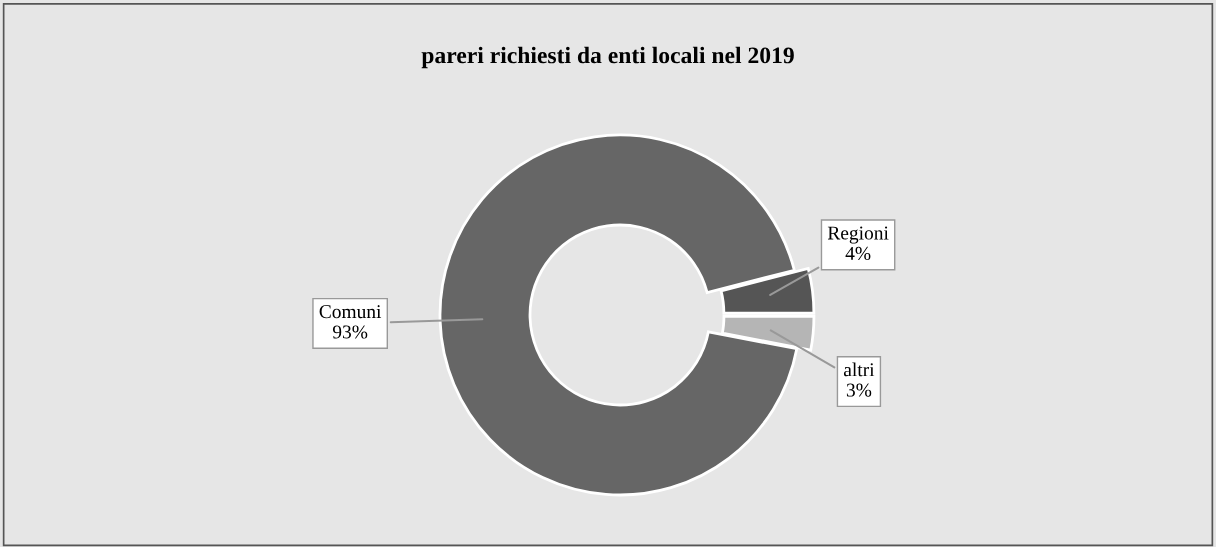 The height and width of the screenshot is (547, 1216). Describe the element at coordinates (350, 312) in the screenshot. I see `slice-label: Comuni` at that location.